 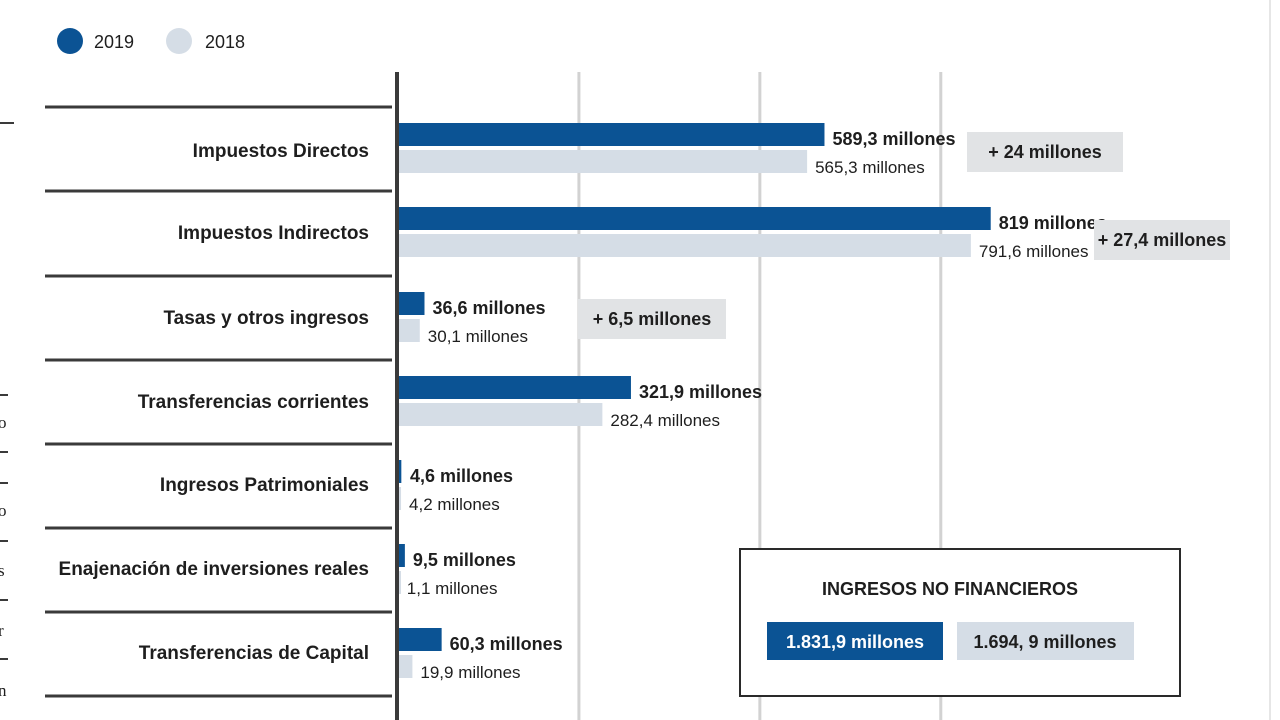 I want to click on category-label: Transferencias corrientes, so click(x=253, y=402).